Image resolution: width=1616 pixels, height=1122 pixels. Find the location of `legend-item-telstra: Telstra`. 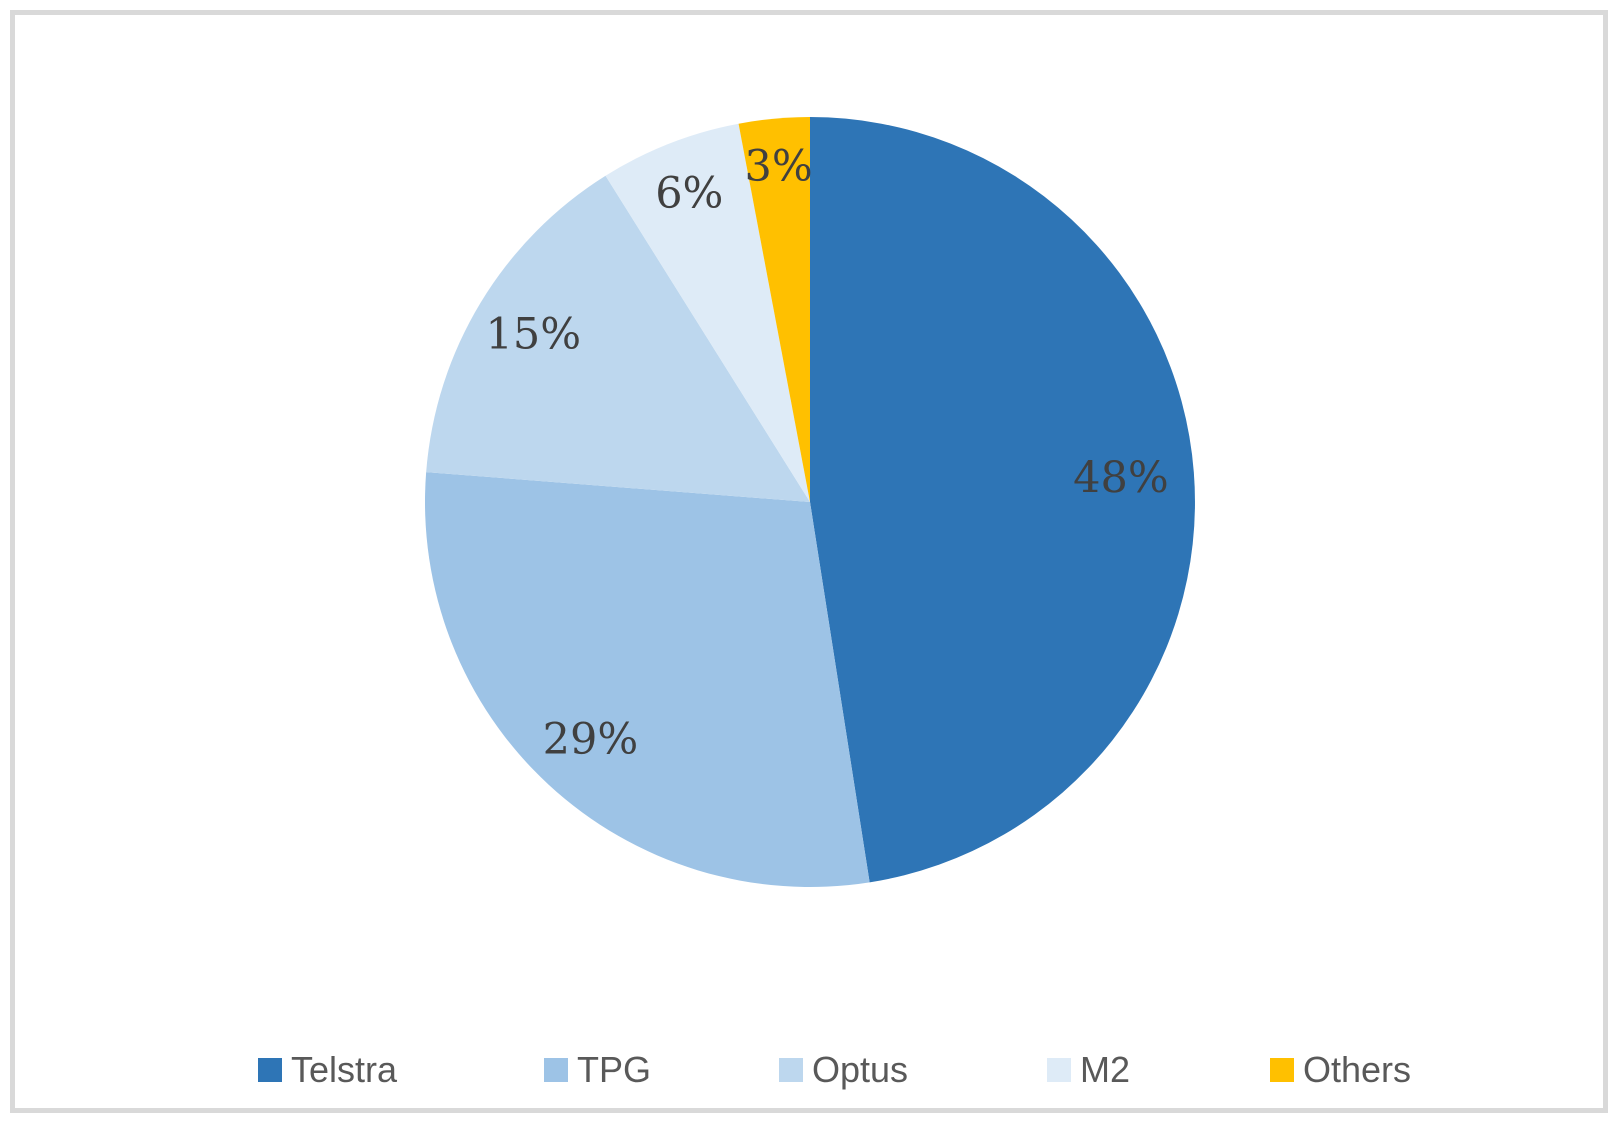

legend-item-telstra: Telstra is located at coordinates (327, 1070).